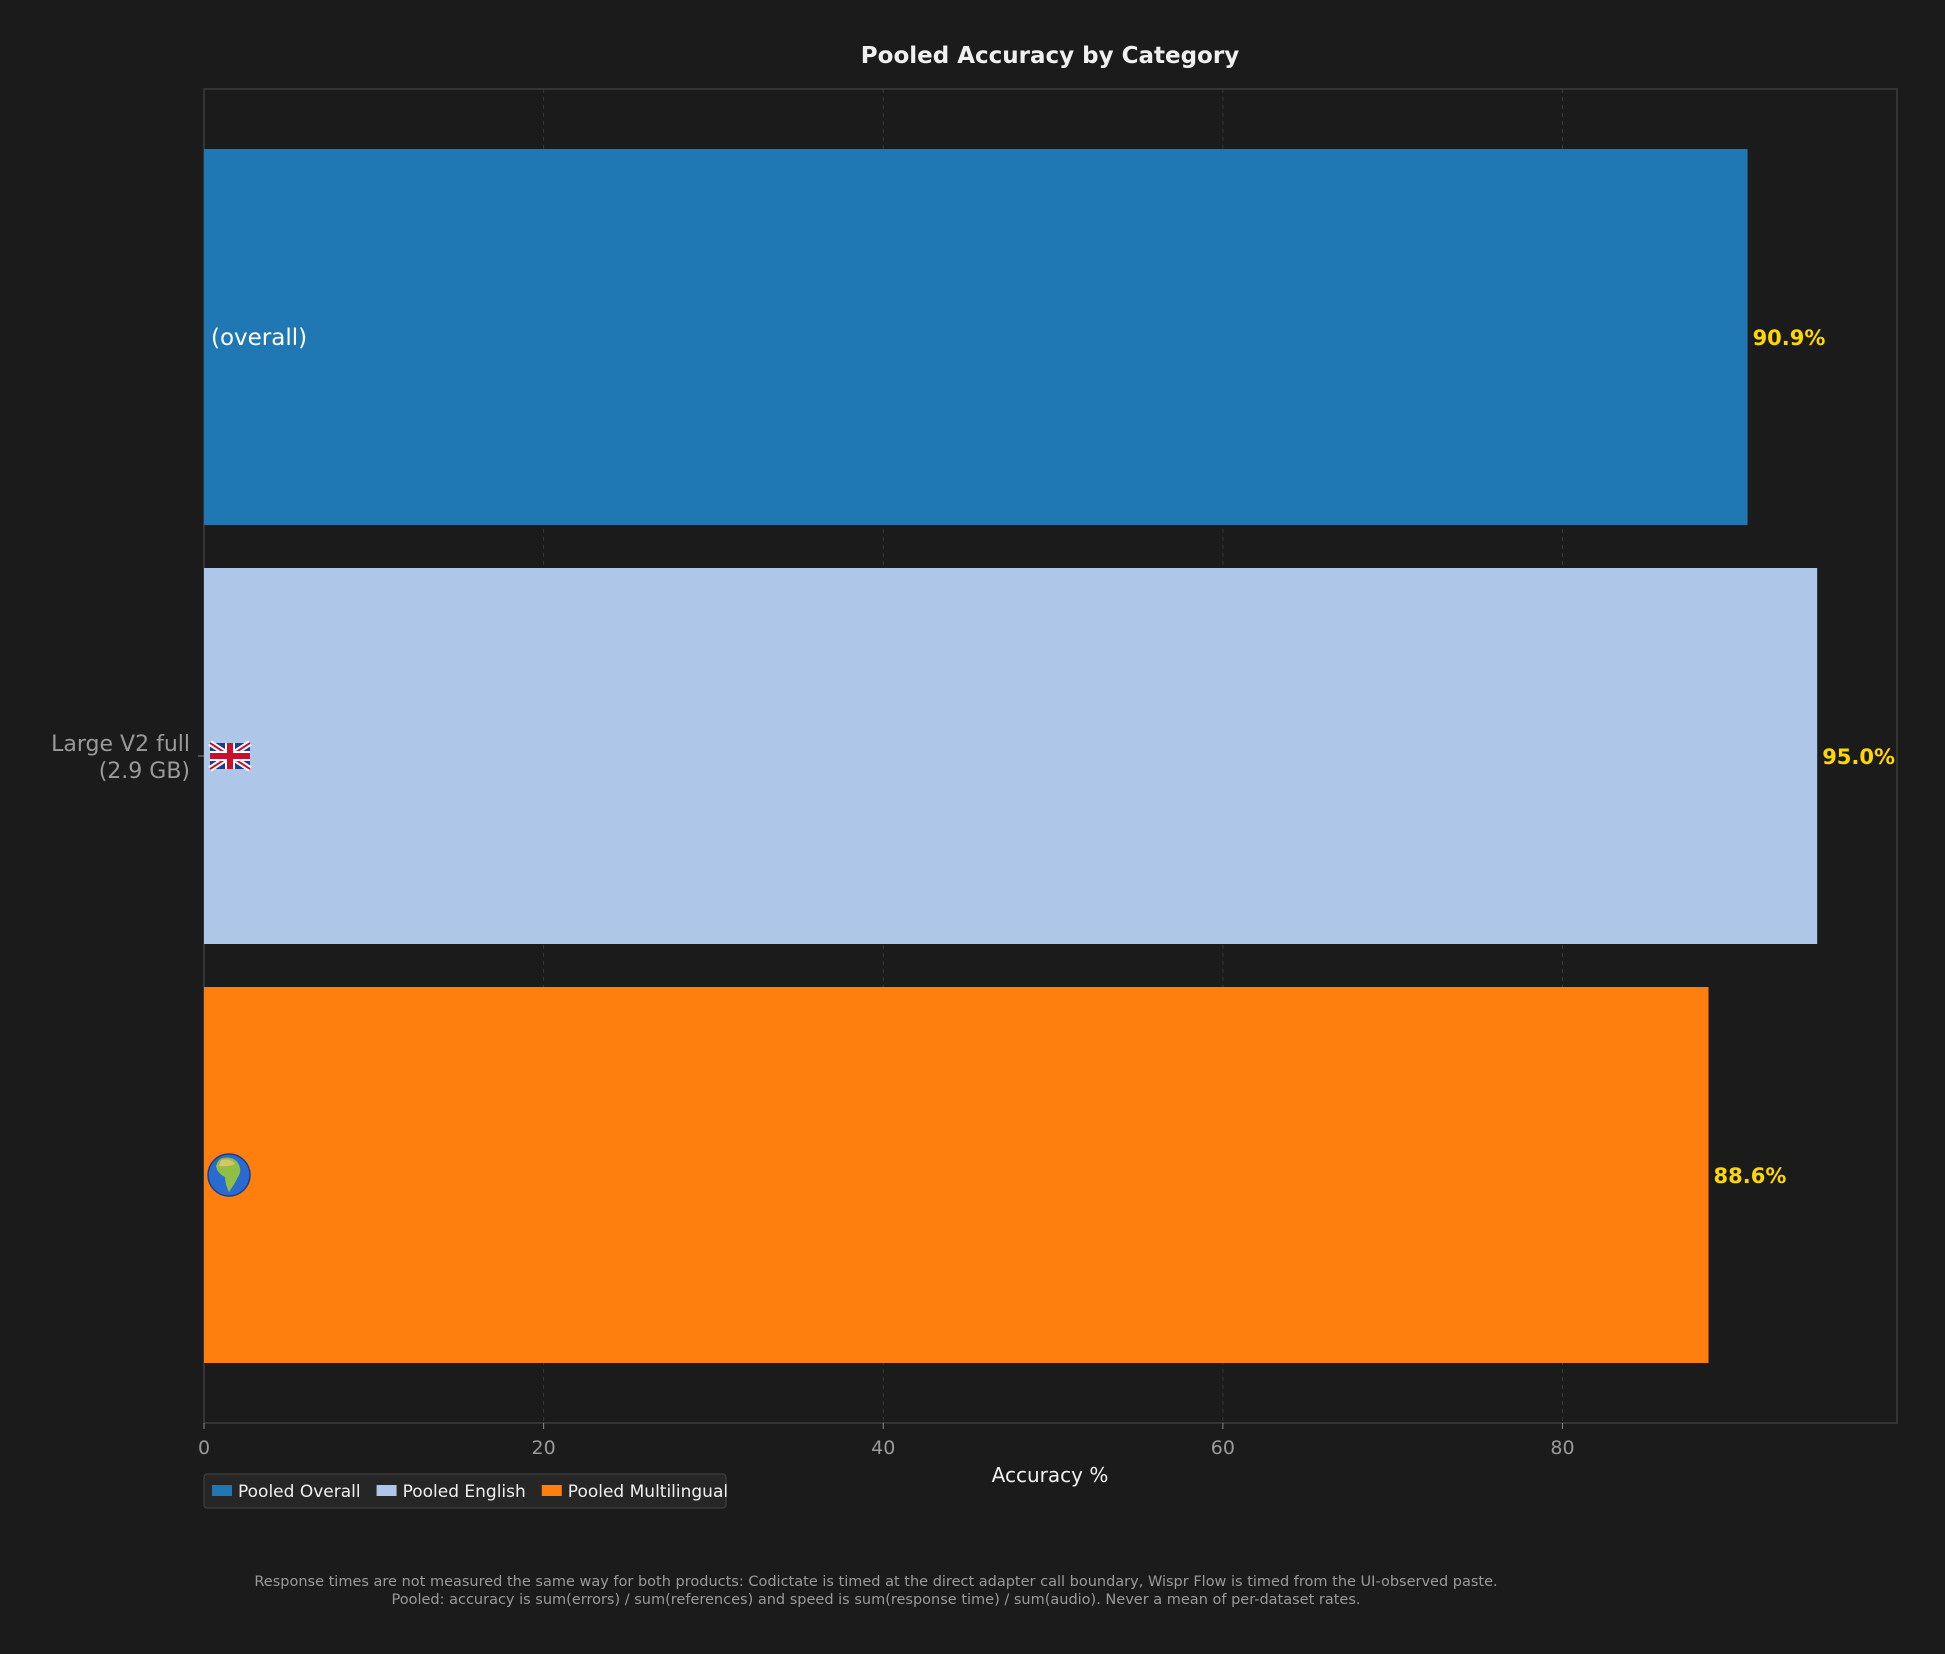 The image size is (1945, 1654). I want to click on x-tick-label: 20, so click(544, 1448).